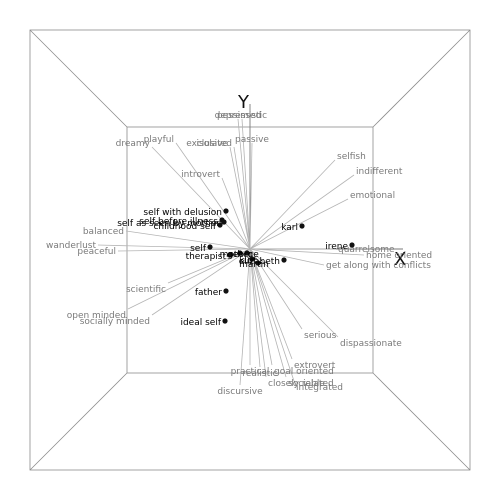 This screenshot has height=500, width=500. Describe the element at coordinates (302, 226) in the screenshot. I see `element-point-karl` at that location.